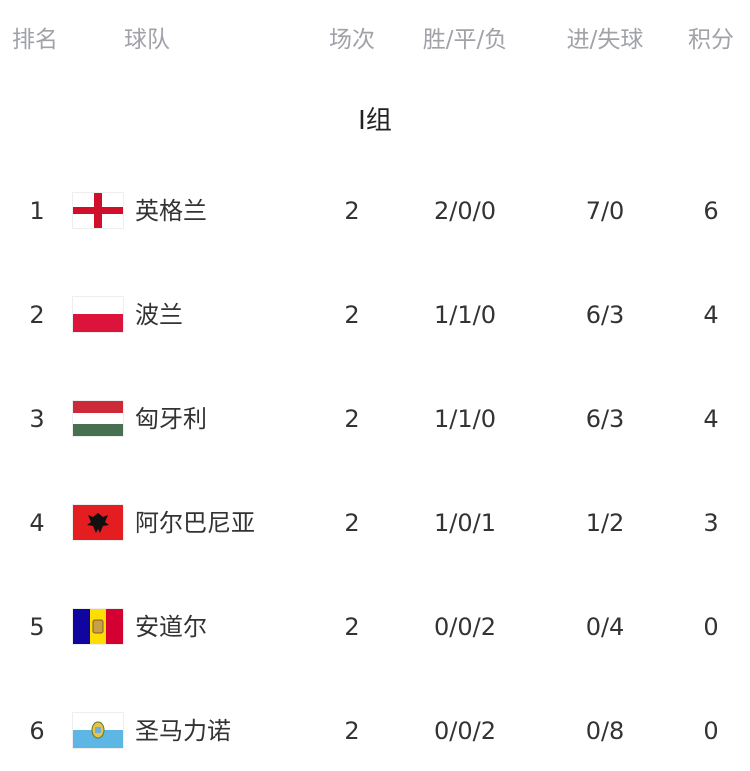 The width and height of the screenshot is (750, 771). What do you see at coordinates (37, 211) in the screenshot?
I see `rank: 1` at bounding box center [37, 211].